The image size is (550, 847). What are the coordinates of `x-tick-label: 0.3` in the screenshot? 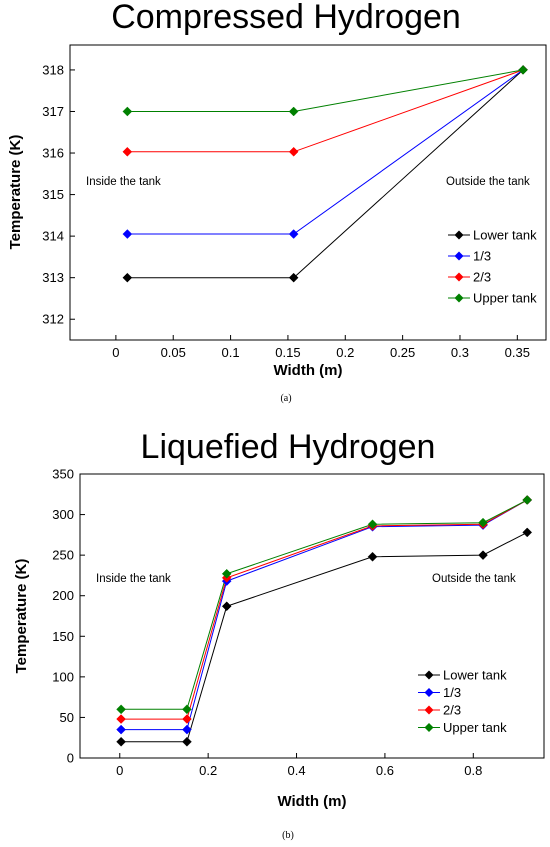 It's located at (460, 352).